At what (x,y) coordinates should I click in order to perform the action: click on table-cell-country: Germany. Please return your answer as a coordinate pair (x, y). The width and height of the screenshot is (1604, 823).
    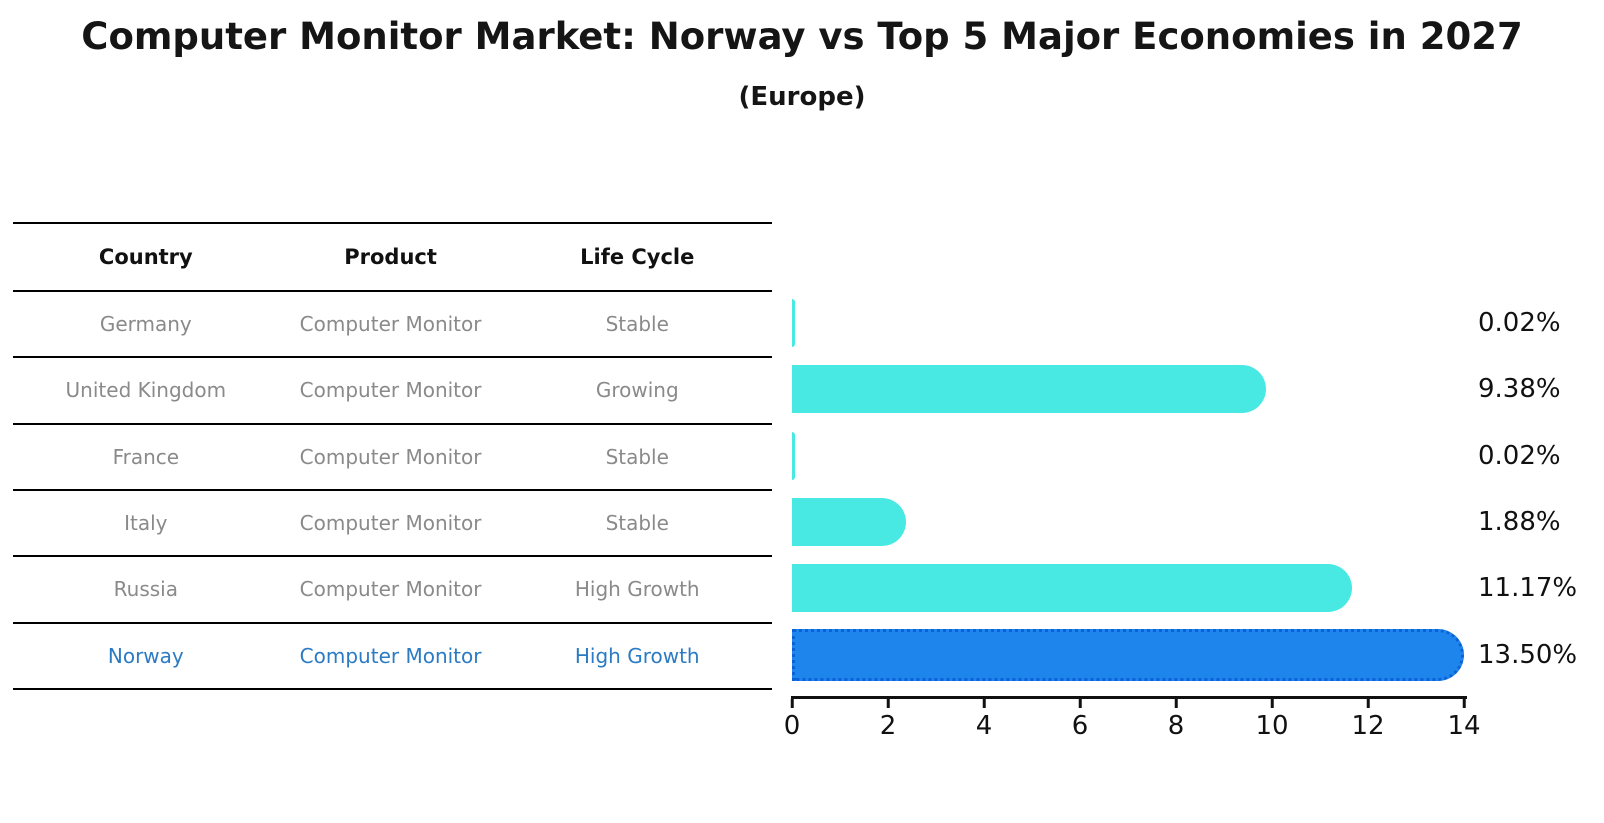
    Looking at the image, I should click on (145, 324).